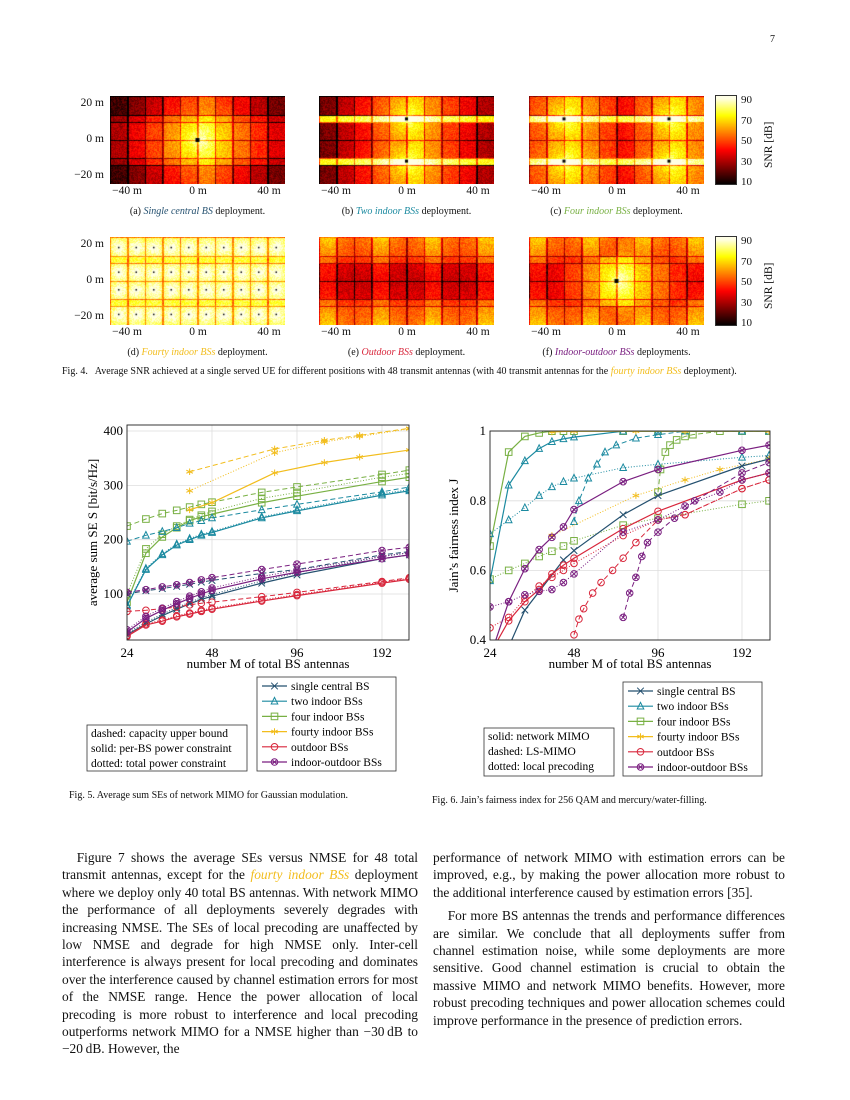 Image resolution: width=850 pixels, height=1100 pixels. What do you see at coordinates (640, 736) in the screenshot?
I see `legend-marker-star-icon` at bounding box center [640, 736].